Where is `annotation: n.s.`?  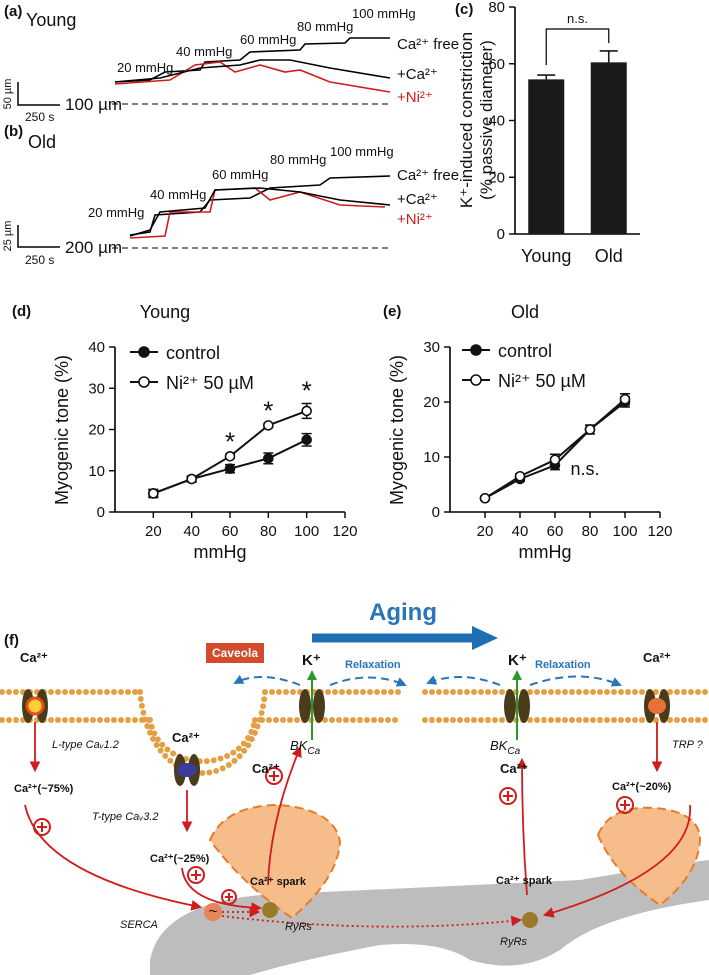 annotation: n.s. is located at coordinates (584, 469).